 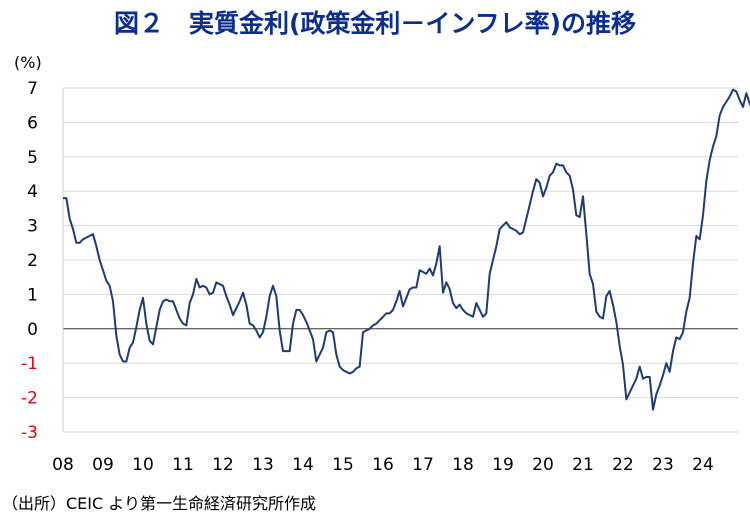 I want to click on x-tick-label: 17, so click(x=423, y=465).